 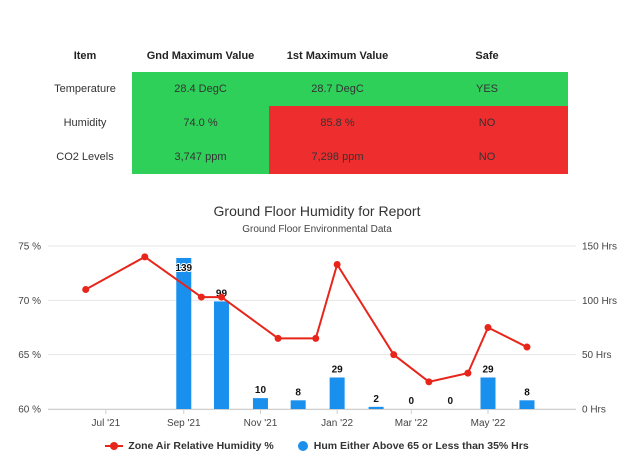 What do you see at coordinates (201, 446) in the screenshot?
I see `legend-label-humidity: Zone Air Relative Humidity %` at bounding box center [201, 446].